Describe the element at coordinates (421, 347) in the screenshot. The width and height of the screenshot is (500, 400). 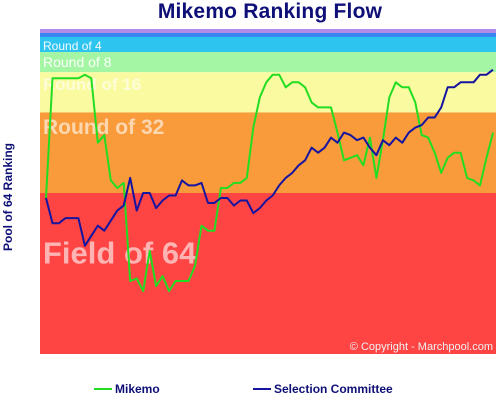
I see `copyright-text: © Copyright - Marchpool.com` at that location.